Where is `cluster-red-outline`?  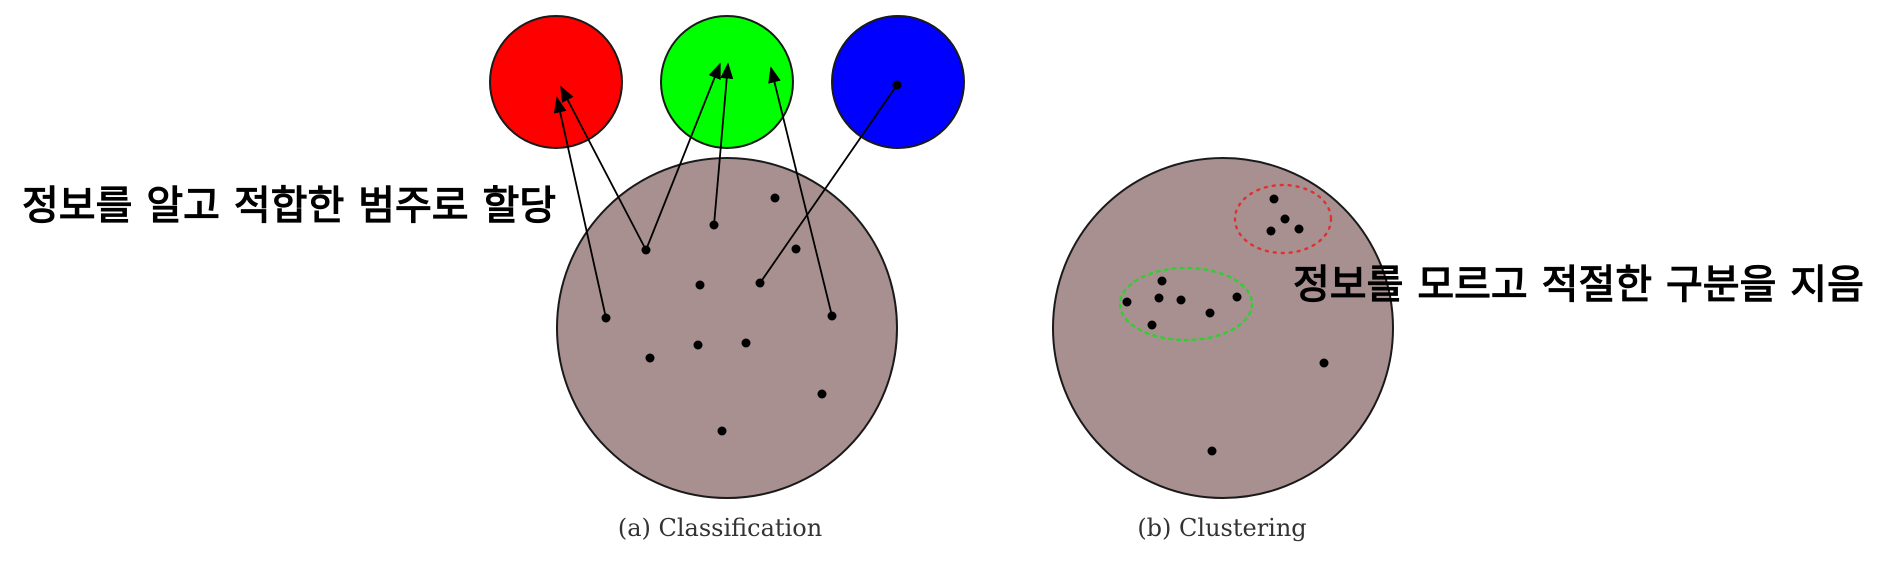 cluster-red-outline is located at coordinates (1283, 219).